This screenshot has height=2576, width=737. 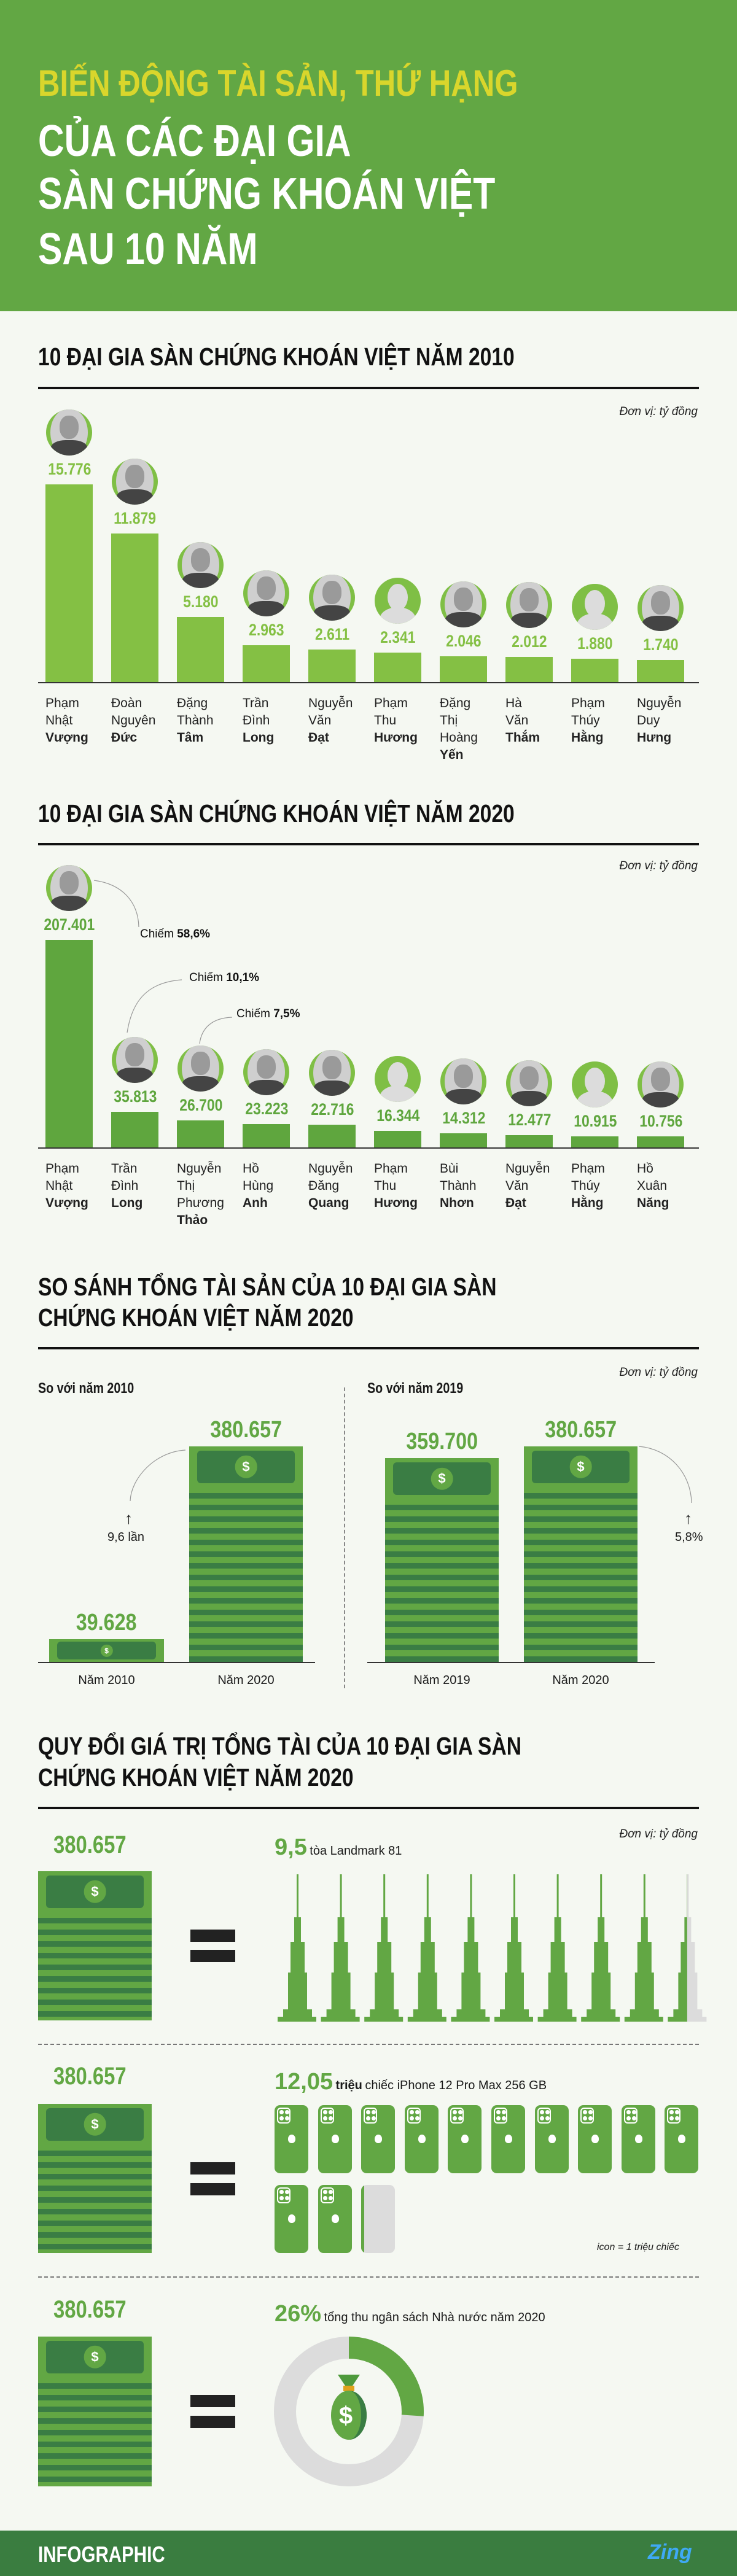 I want to click on icon-legend: icon = 1 triệu chiếc, so click(x=638, y=2247).